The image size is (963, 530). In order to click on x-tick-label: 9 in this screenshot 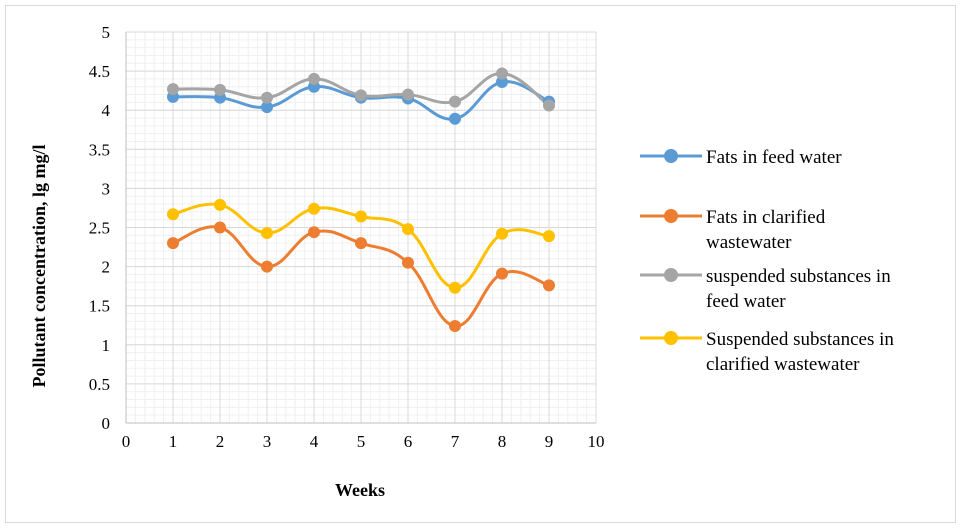, I will do `click(549, 441)`.